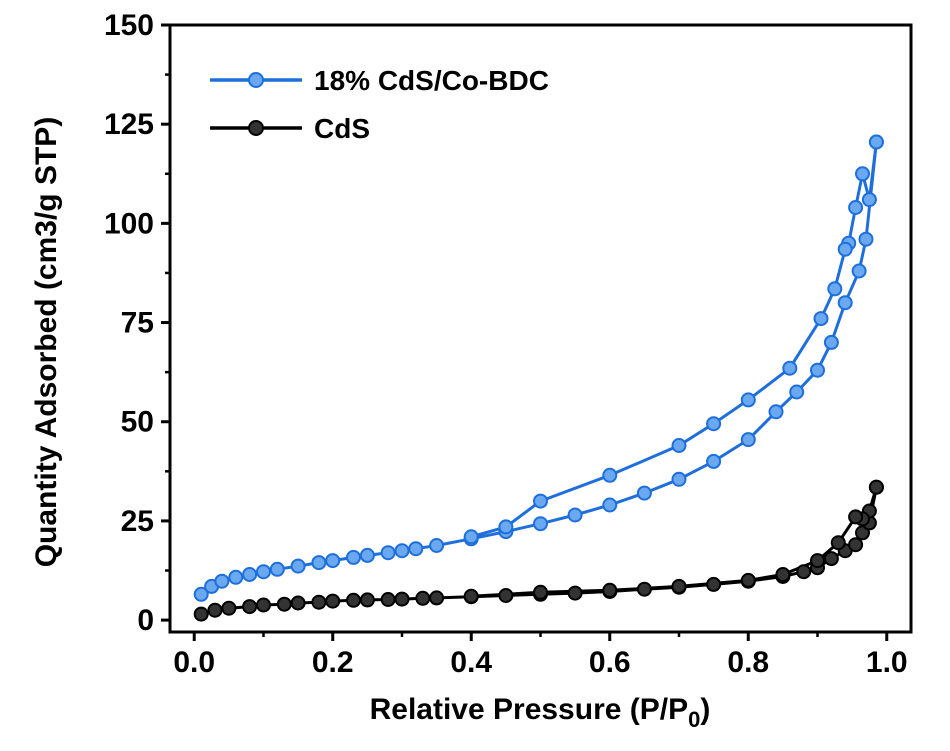 This screenshot has width=950, height=751. What do you see at coordinates (610, 662) in the screenshot?
I see `x-tick-label: 0.6` at bounding box center [610, 662].